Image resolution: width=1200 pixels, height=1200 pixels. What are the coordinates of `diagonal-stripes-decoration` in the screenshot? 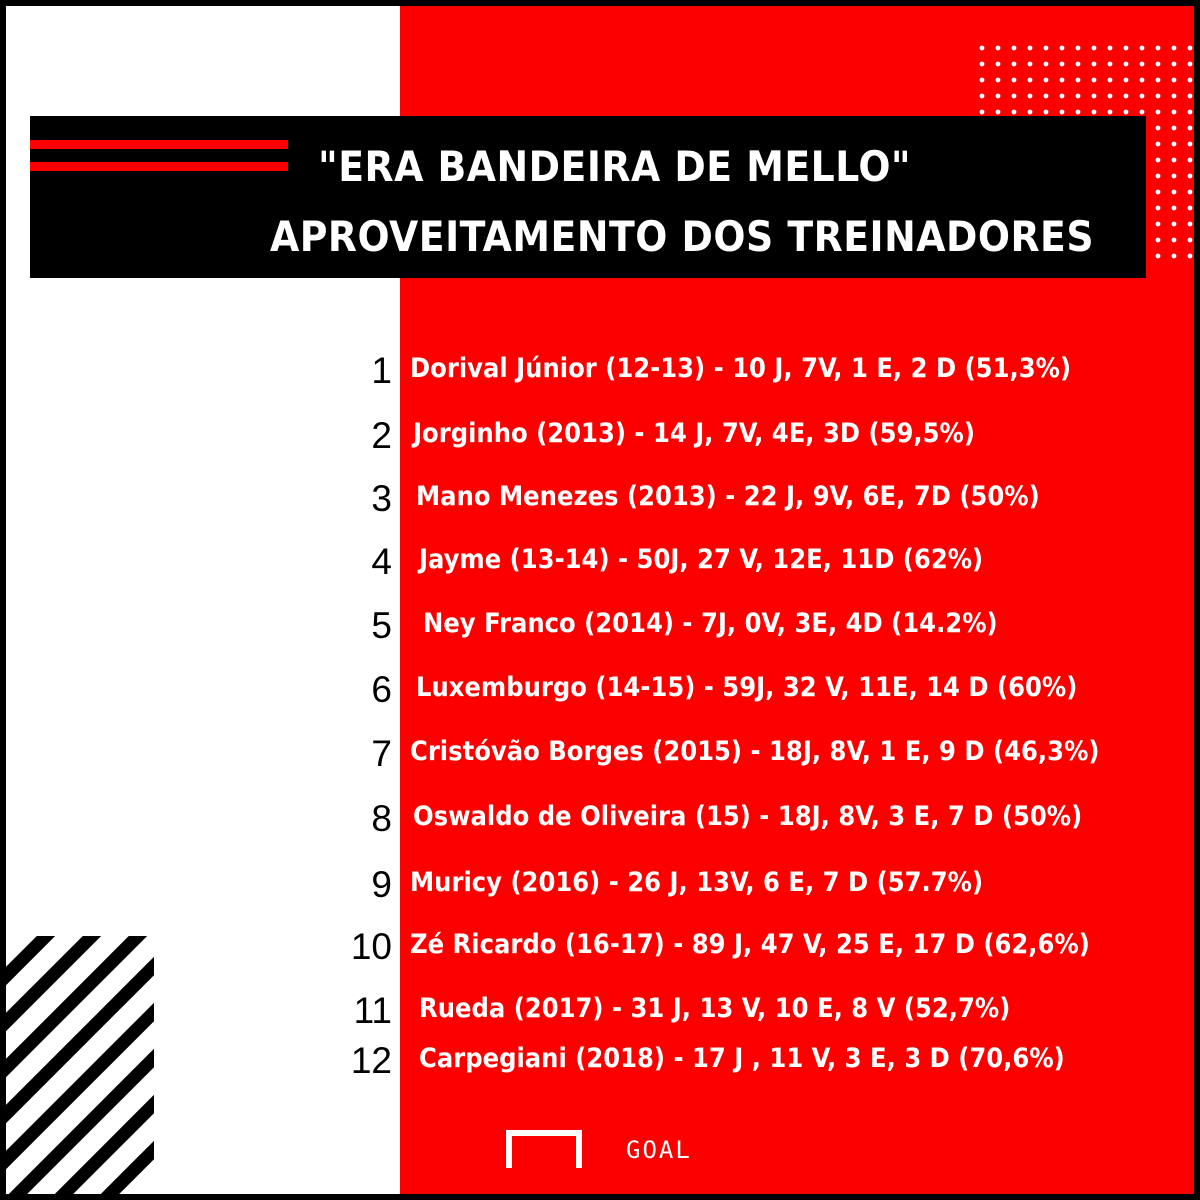 It's located at (80, 1065).